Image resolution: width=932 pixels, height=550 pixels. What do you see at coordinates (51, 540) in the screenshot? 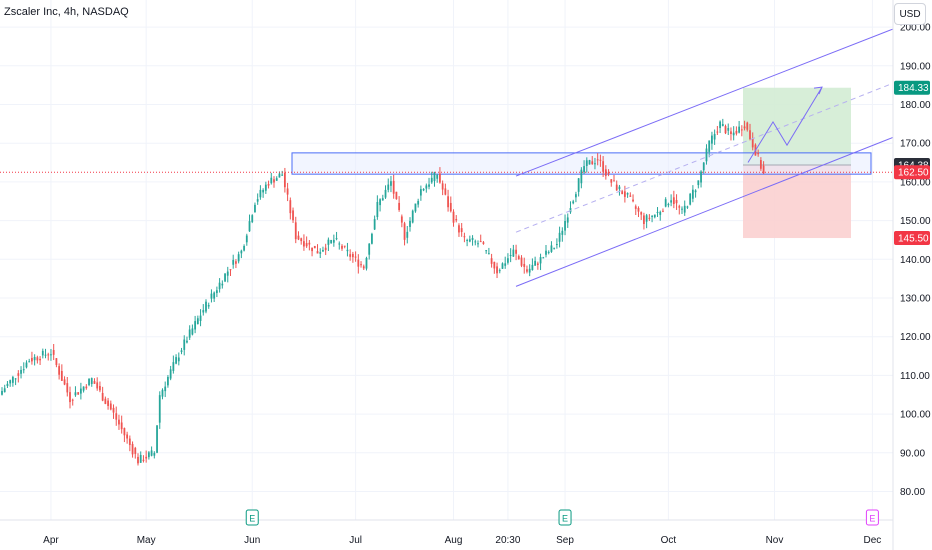
I see `x-tick-label: Apr` at bounding box center [51, 540].